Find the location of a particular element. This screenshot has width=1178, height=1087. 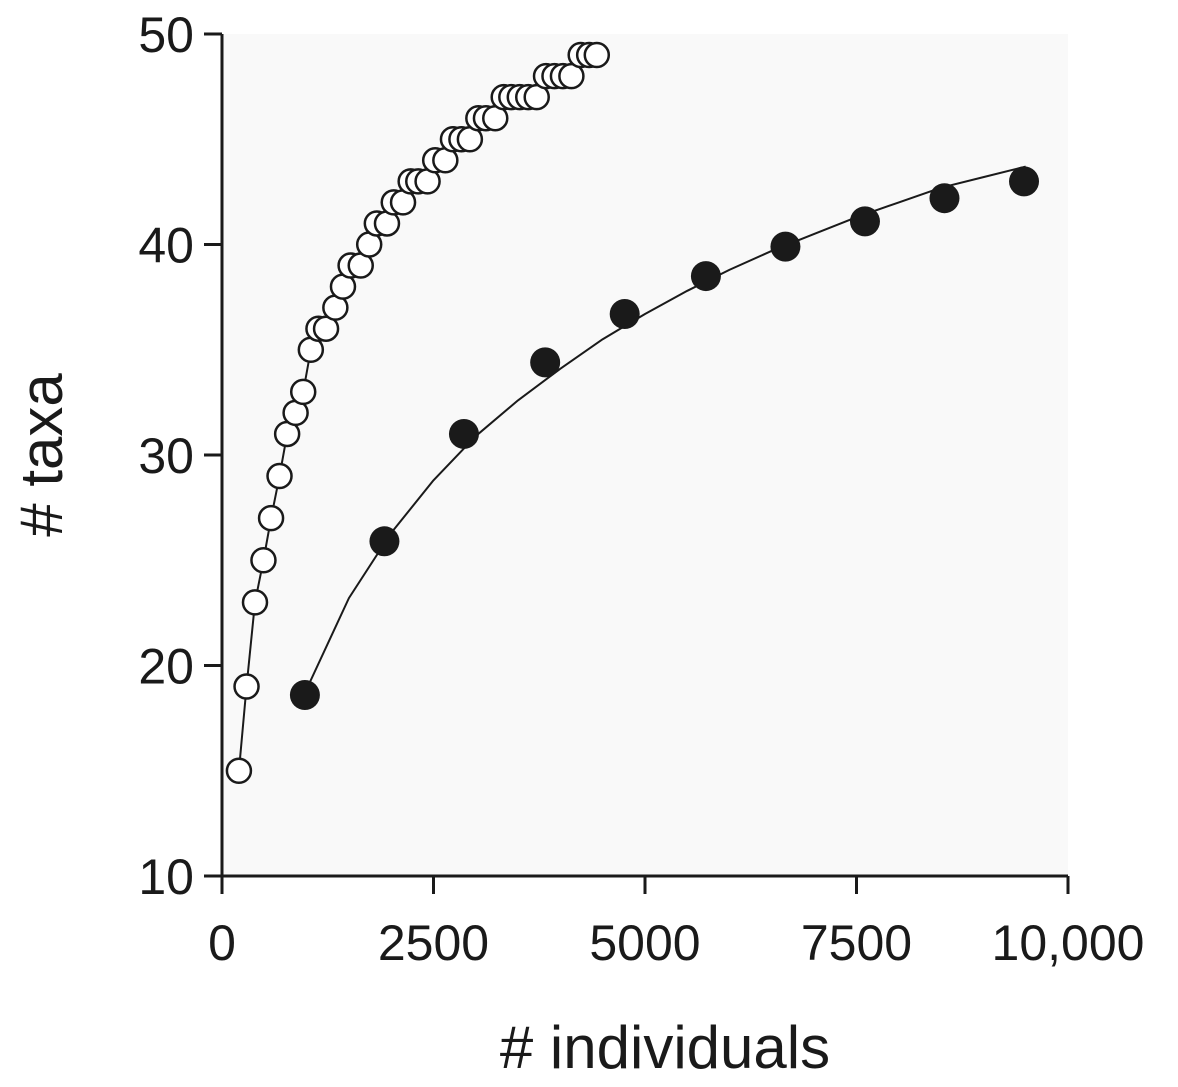

x-tick-label: 7500 is located at coordinates (856, 943).